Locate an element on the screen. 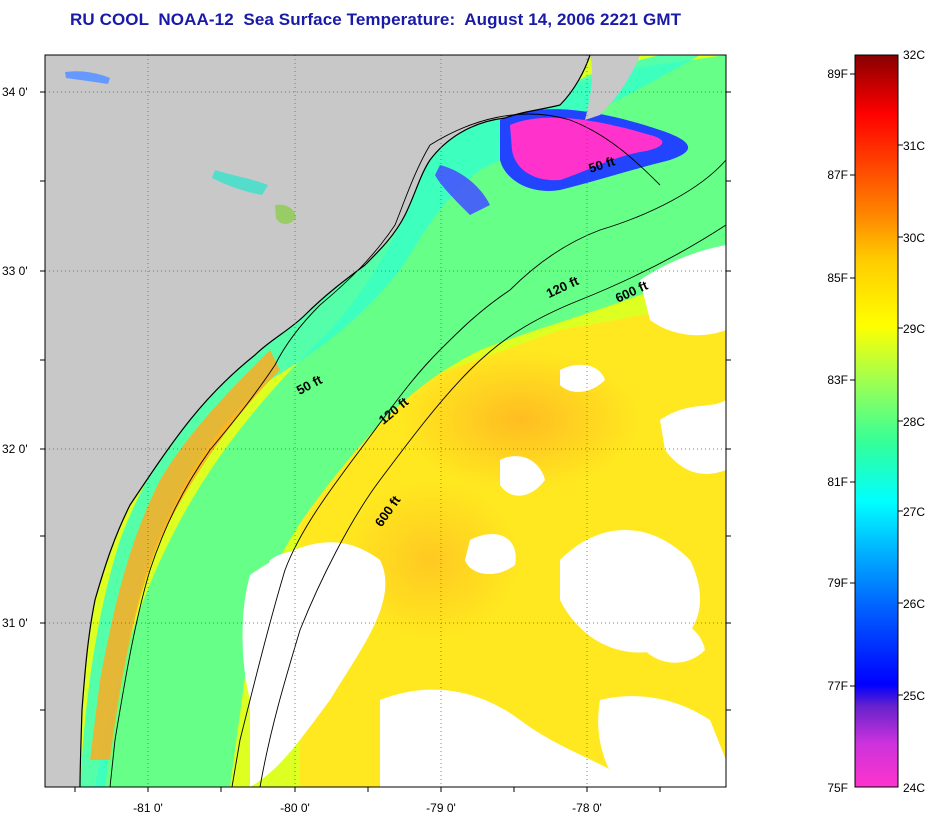 The image size is (936, 817). colorbar-label-30c: 30C is located at coordinates (914, 238).